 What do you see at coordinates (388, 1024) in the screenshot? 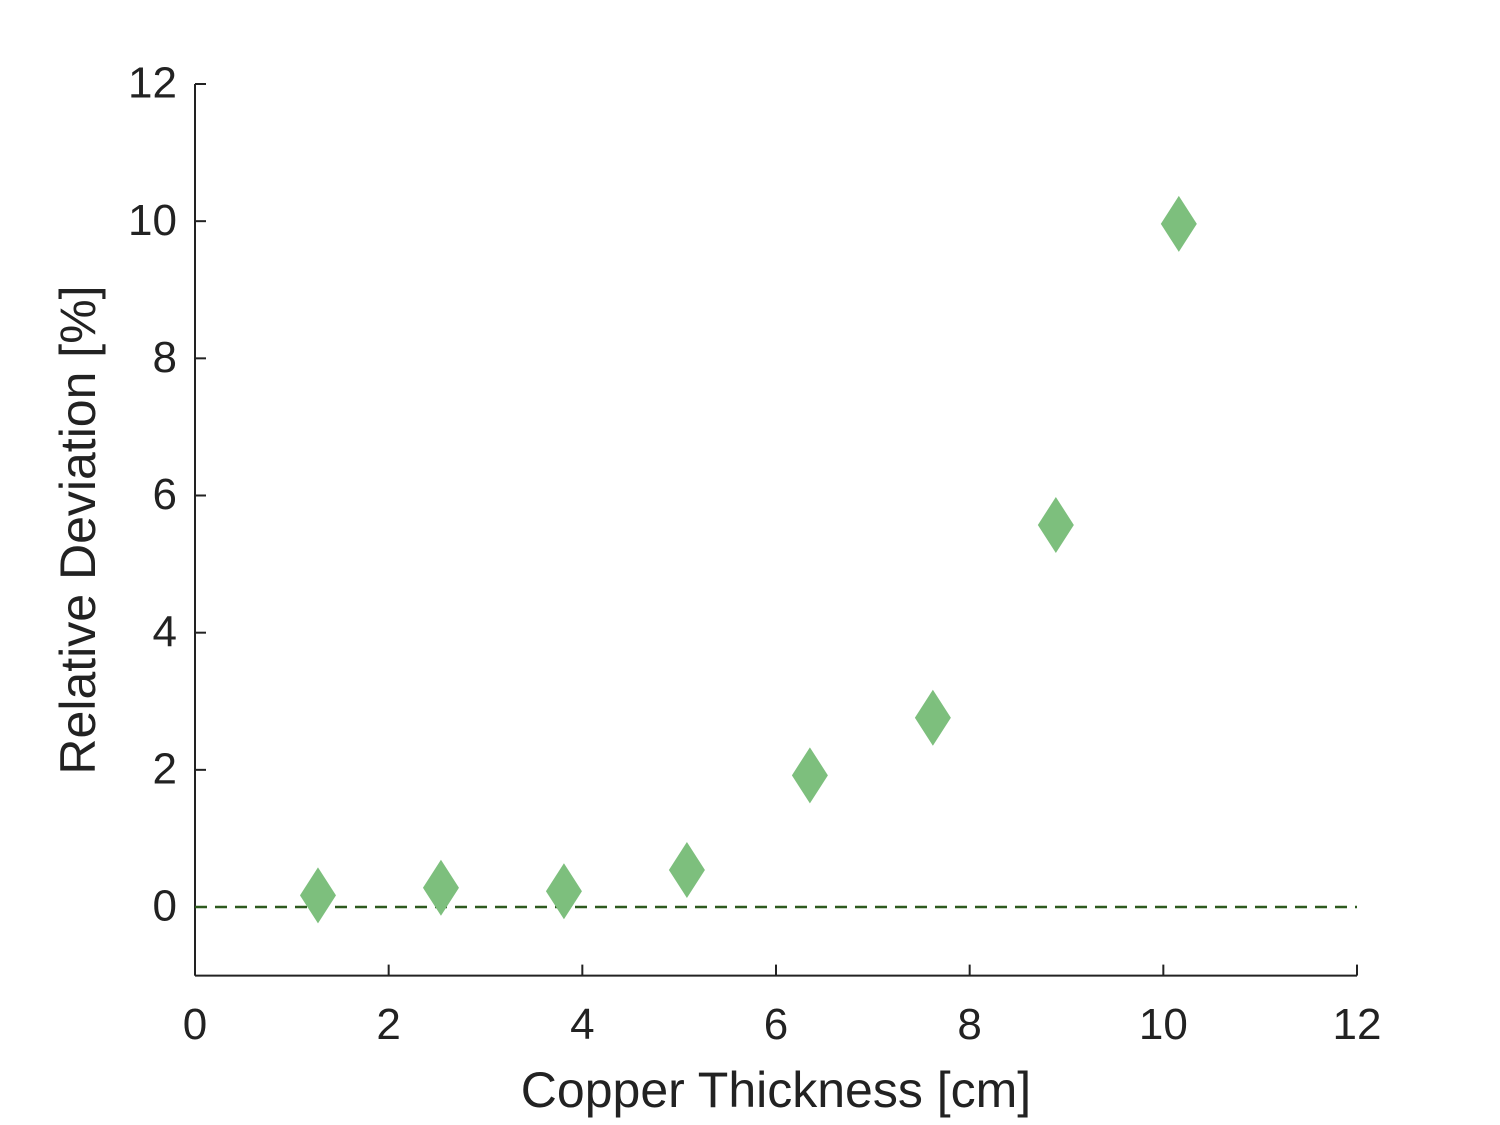
I see `x-tick-label: 2` at bounding box center [388, 1024].